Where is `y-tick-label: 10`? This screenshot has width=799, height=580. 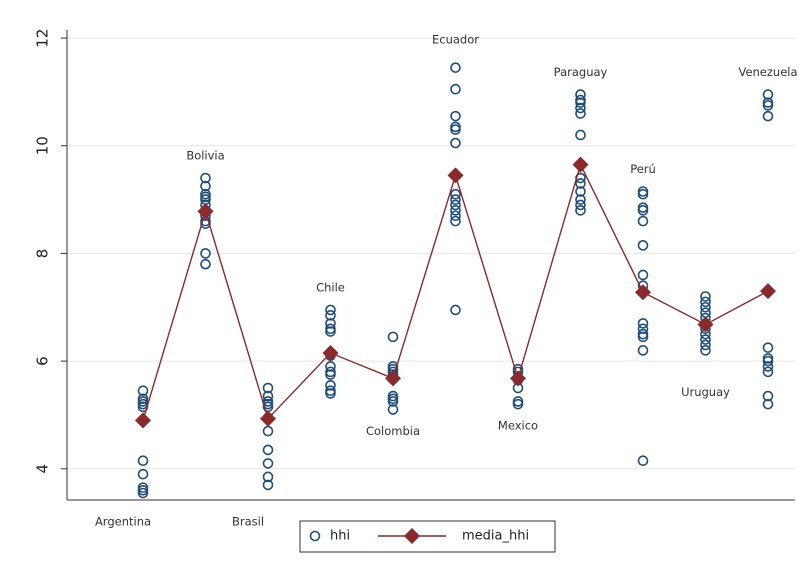 y-tick-label: 10 is located at coordinates (43, 145).